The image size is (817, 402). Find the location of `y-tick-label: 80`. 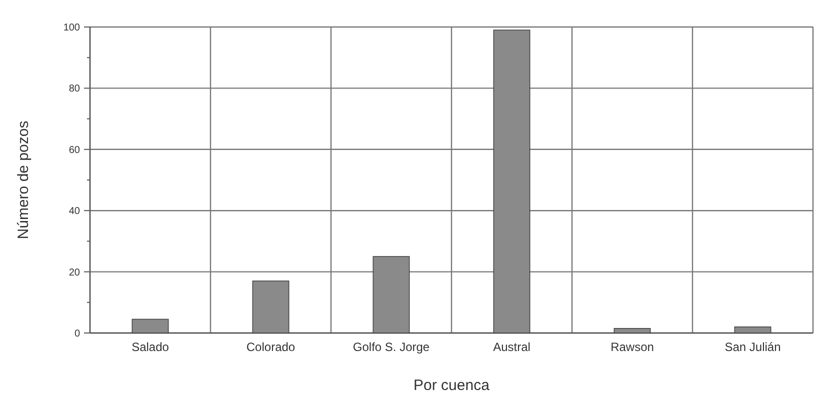

y-tick-label: 80 is located at coordinates (74, 89).